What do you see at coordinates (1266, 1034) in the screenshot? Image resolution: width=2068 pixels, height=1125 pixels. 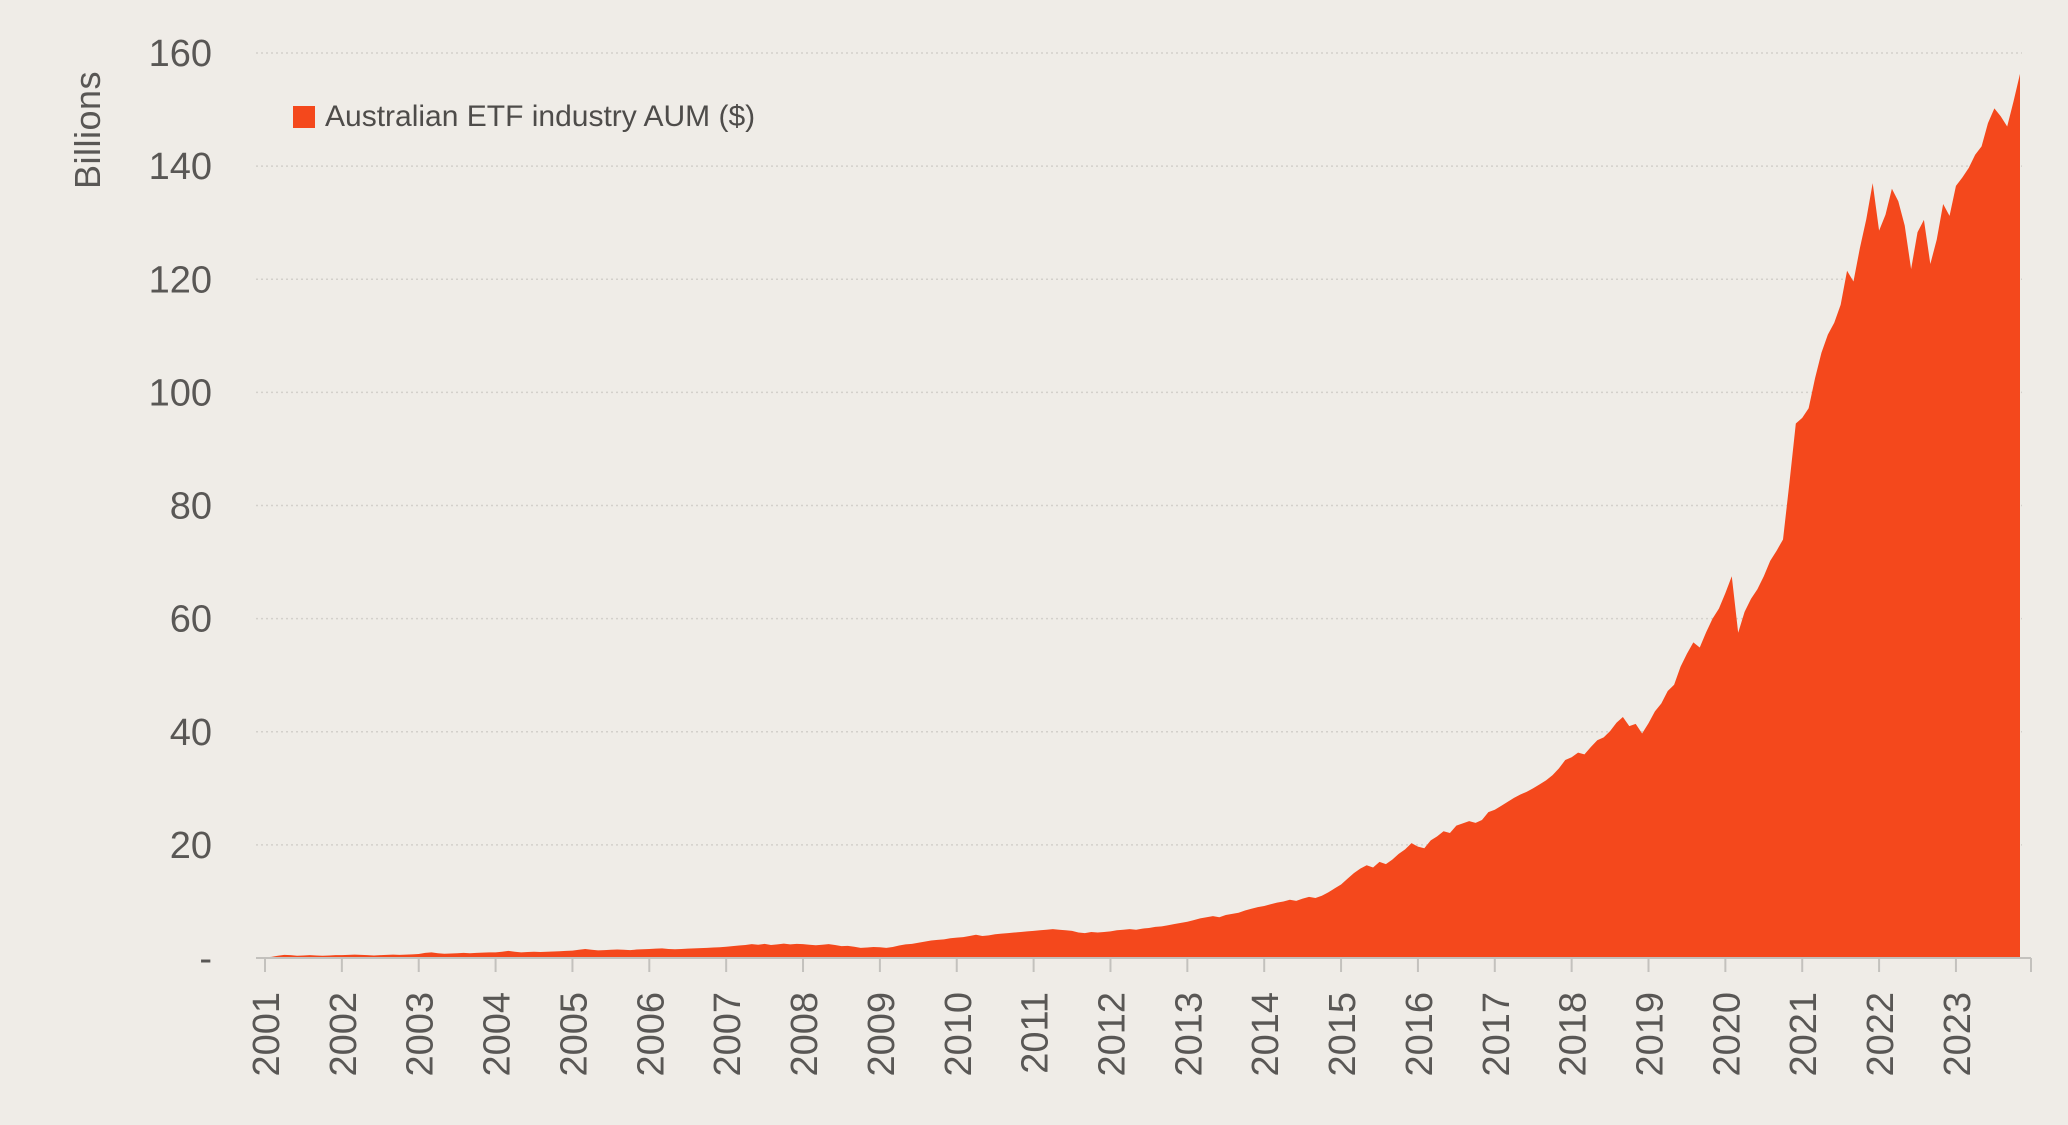 I see `x-tick-label-2014: 2014` at bounding box center [1266, 1034].